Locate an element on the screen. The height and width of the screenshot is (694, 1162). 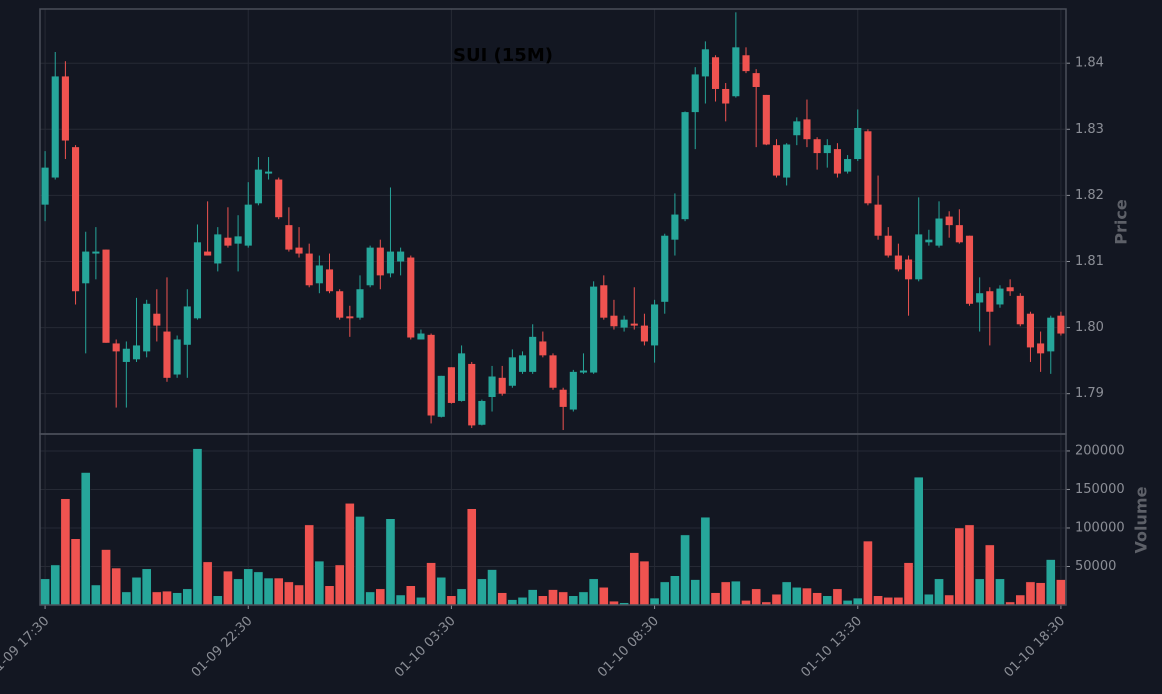
y2-tick-label: 150000 is located at coordinates (1100, 489).